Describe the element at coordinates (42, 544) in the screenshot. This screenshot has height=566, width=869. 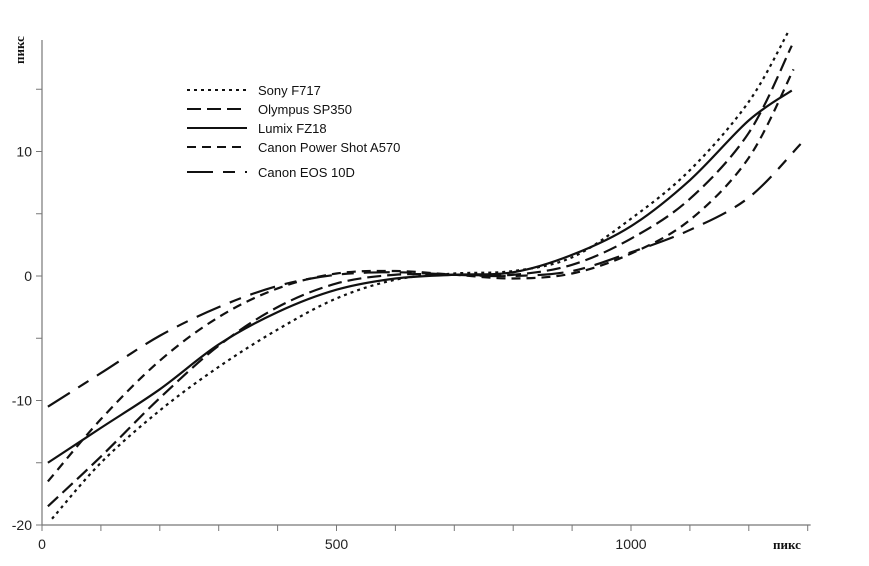
I see `x-tick-label: 0` at that location.